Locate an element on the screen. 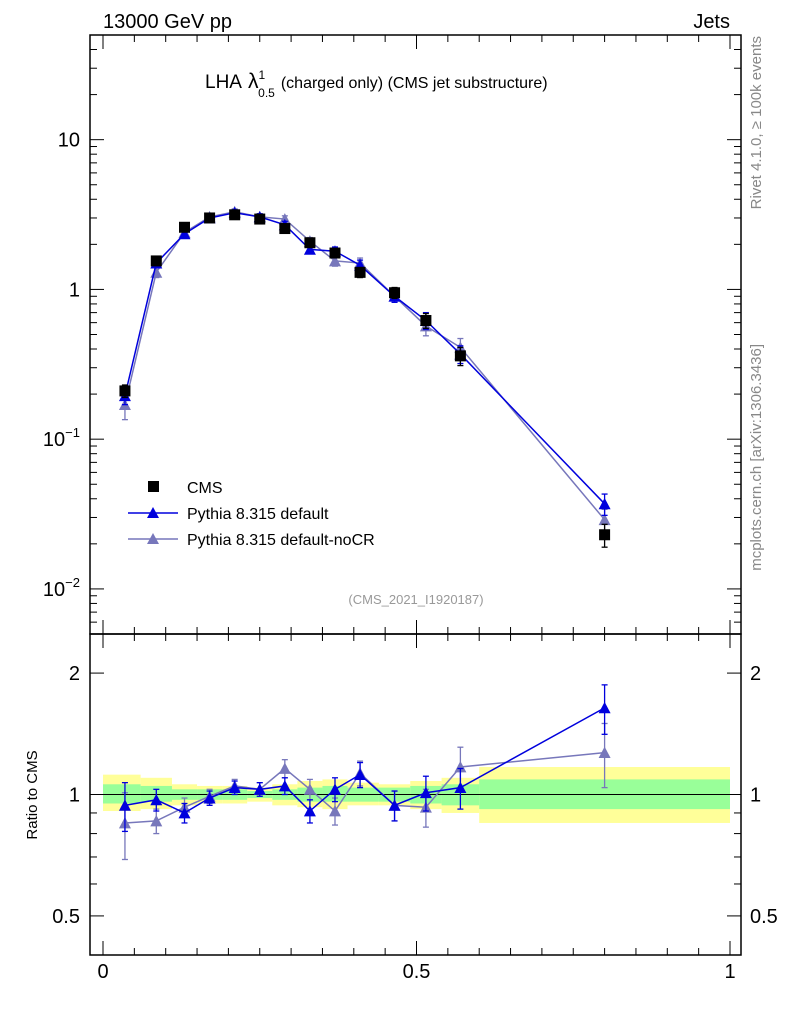 Image resolution: width=786 pixels, height=1024 pixels. legend-marker-nocr is located at coordinates (153, 538).